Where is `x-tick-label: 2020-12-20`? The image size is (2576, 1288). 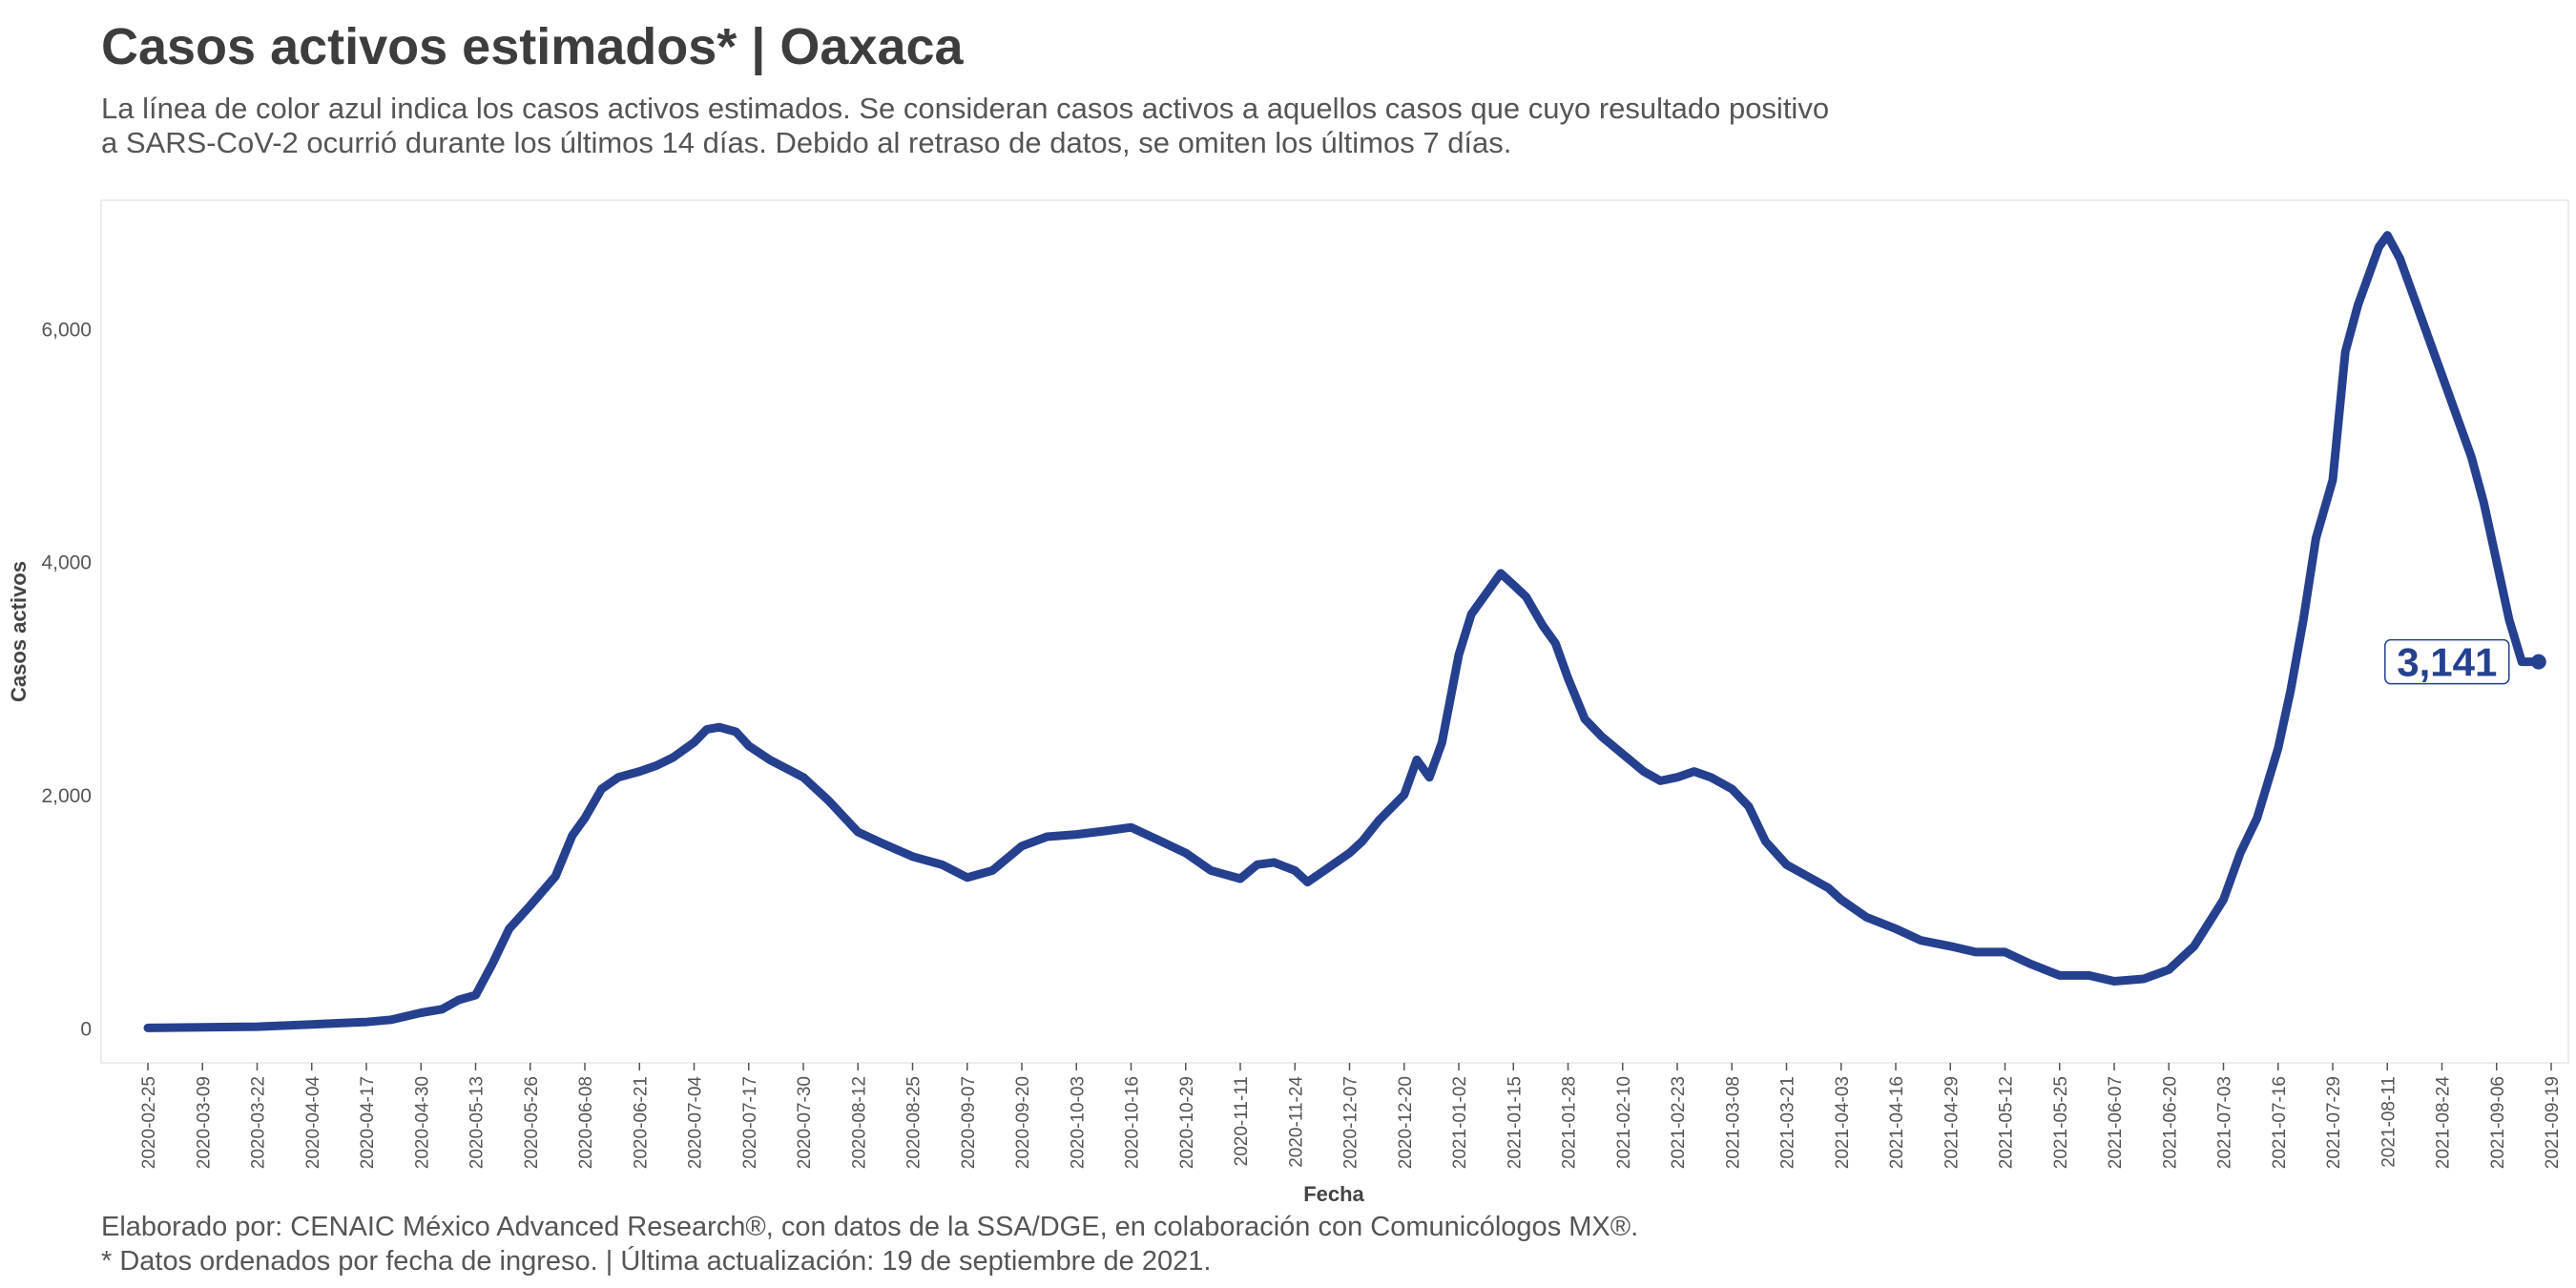
x-tick-label: 2020-12-20 is located at coordinates (1406, 1122).